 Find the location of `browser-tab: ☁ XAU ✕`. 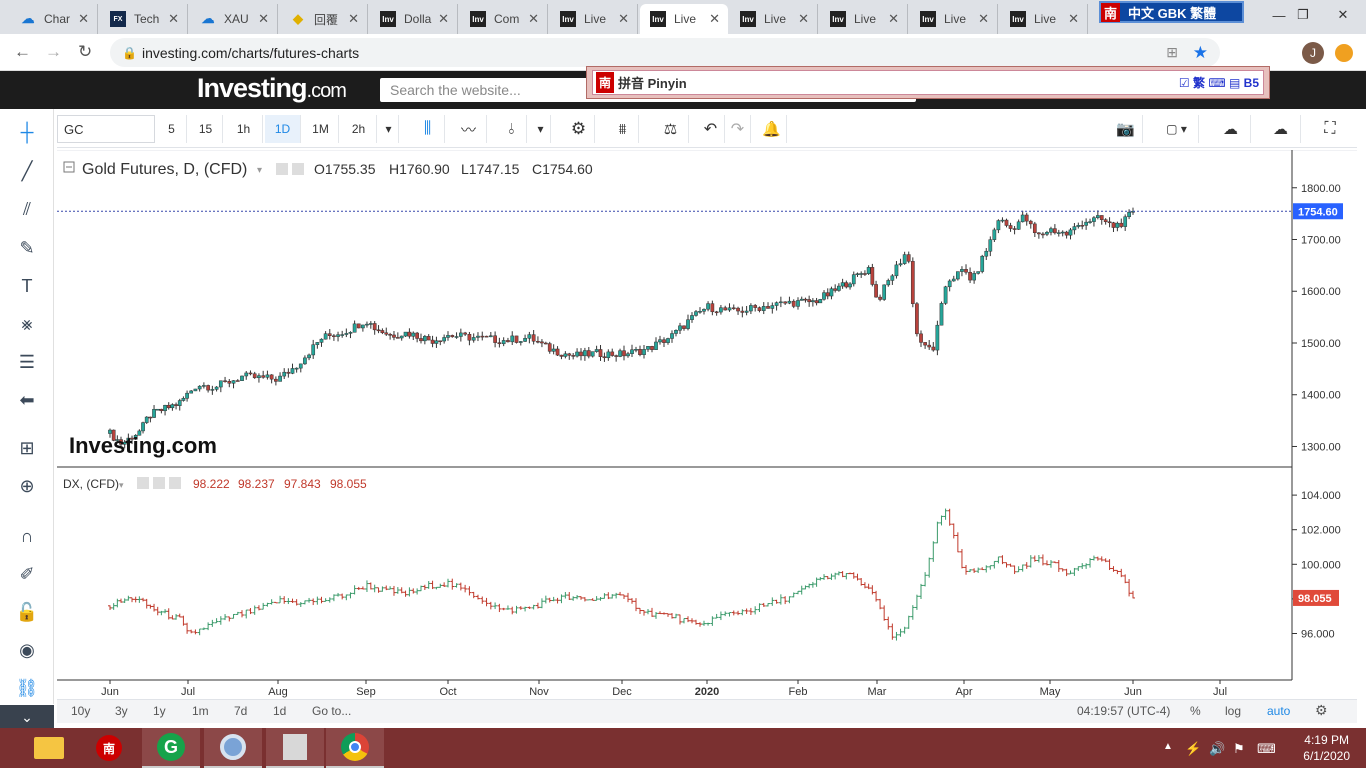

browser-tab: ☁ XAU ✕ is located at coordinates (234, 19).